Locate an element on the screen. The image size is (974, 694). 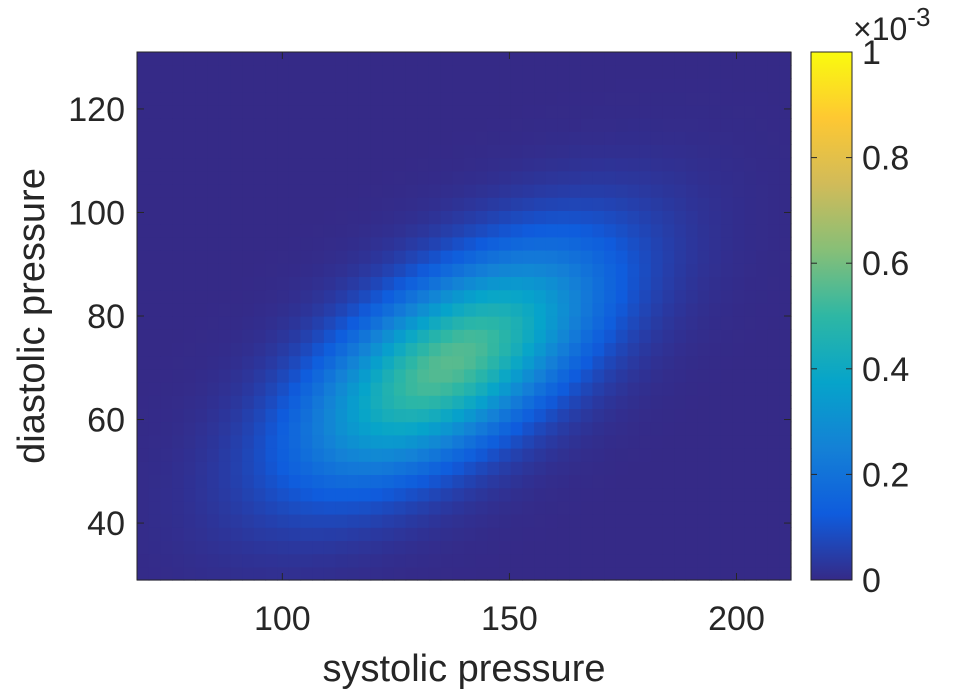
colorbar-multiplier: ×10⁻³ is located at coordinates (891, 24).